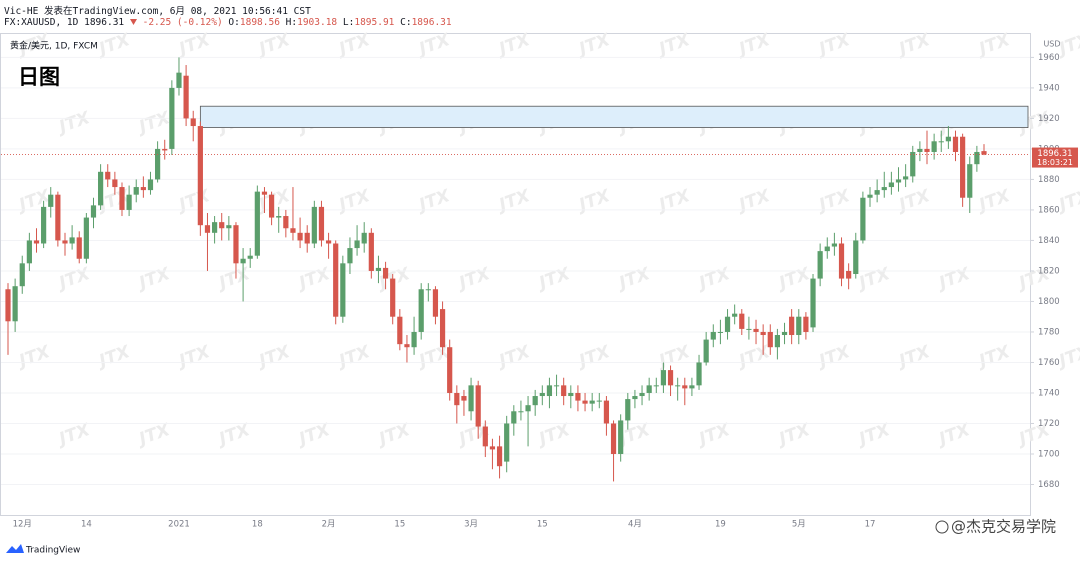  Describe the element at coordinates (1049, 363) in the screenshot. I see `y-tick-label: 1760` at that location.